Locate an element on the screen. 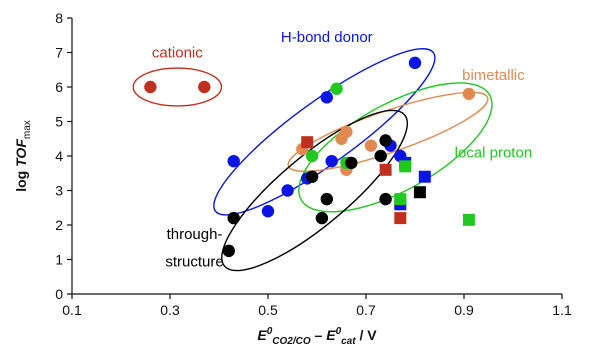 The height and width of the screenshot is (348, 592). x-label-sub-1: CO2/CO is located at coordinates (291, 341).